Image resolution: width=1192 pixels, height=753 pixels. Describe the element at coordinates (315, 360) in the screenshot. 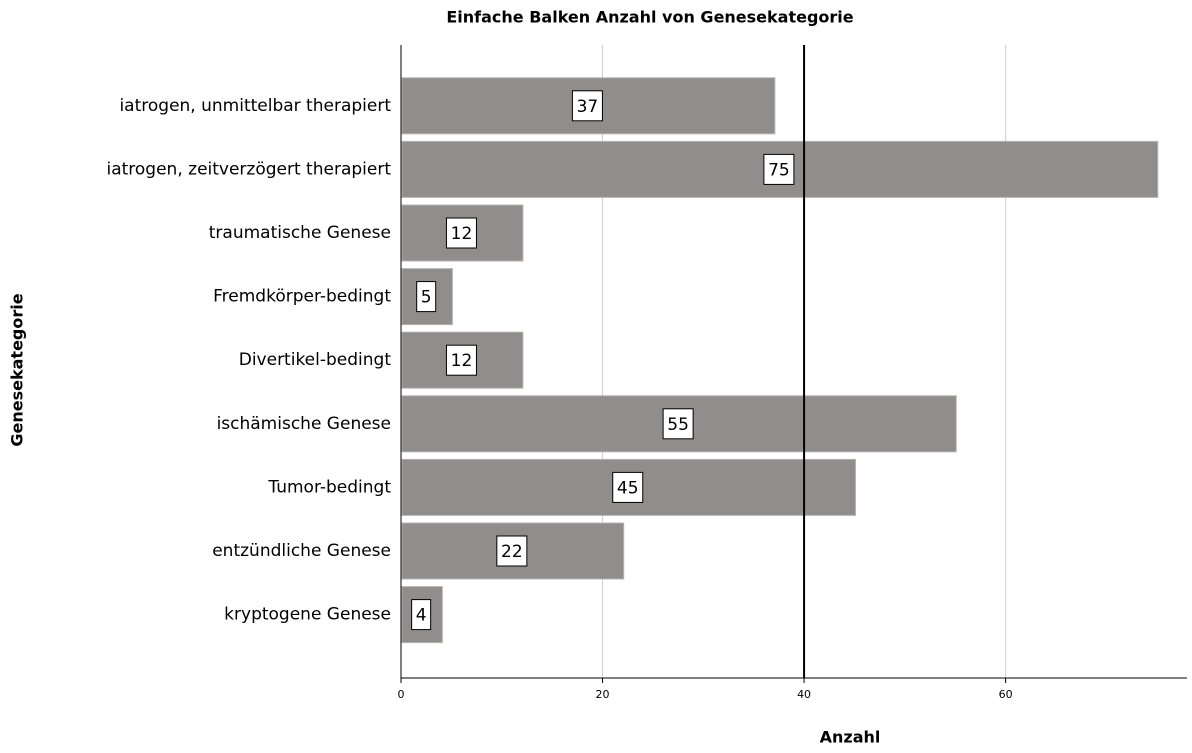

I see `y-tick-label: Divertikel-bedingt` at that location.